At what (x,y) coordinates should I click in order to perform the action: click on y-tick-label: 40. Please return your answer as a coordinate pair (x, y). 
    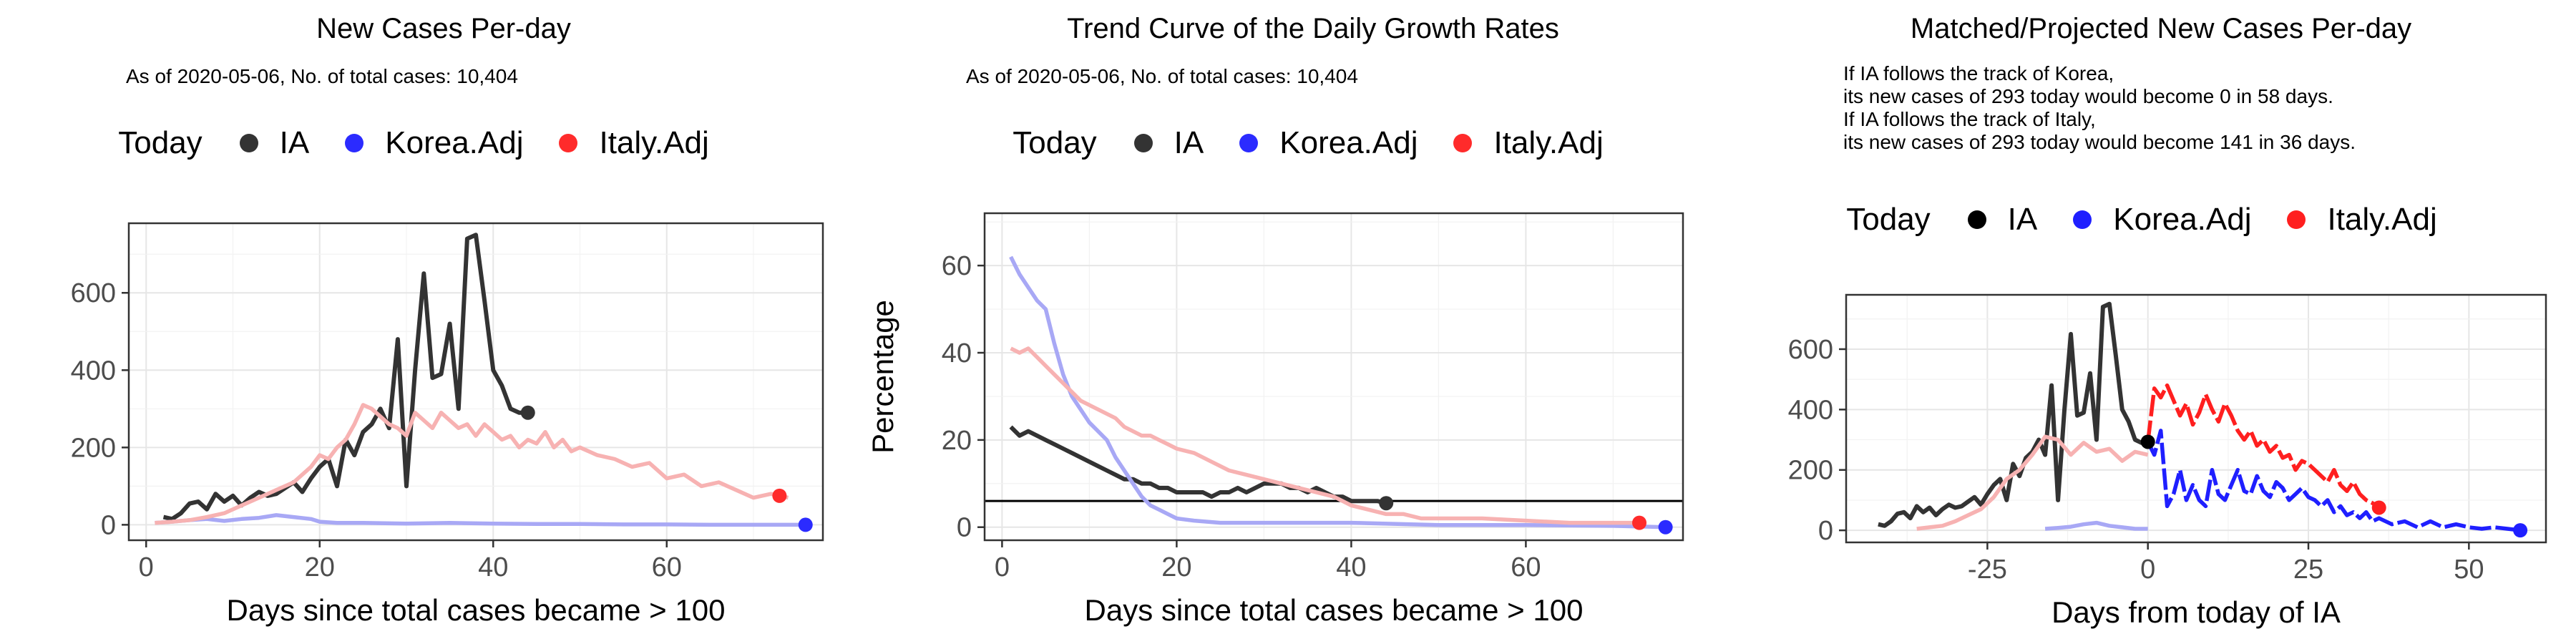
    Looking at the image, I should click on (957, 353).